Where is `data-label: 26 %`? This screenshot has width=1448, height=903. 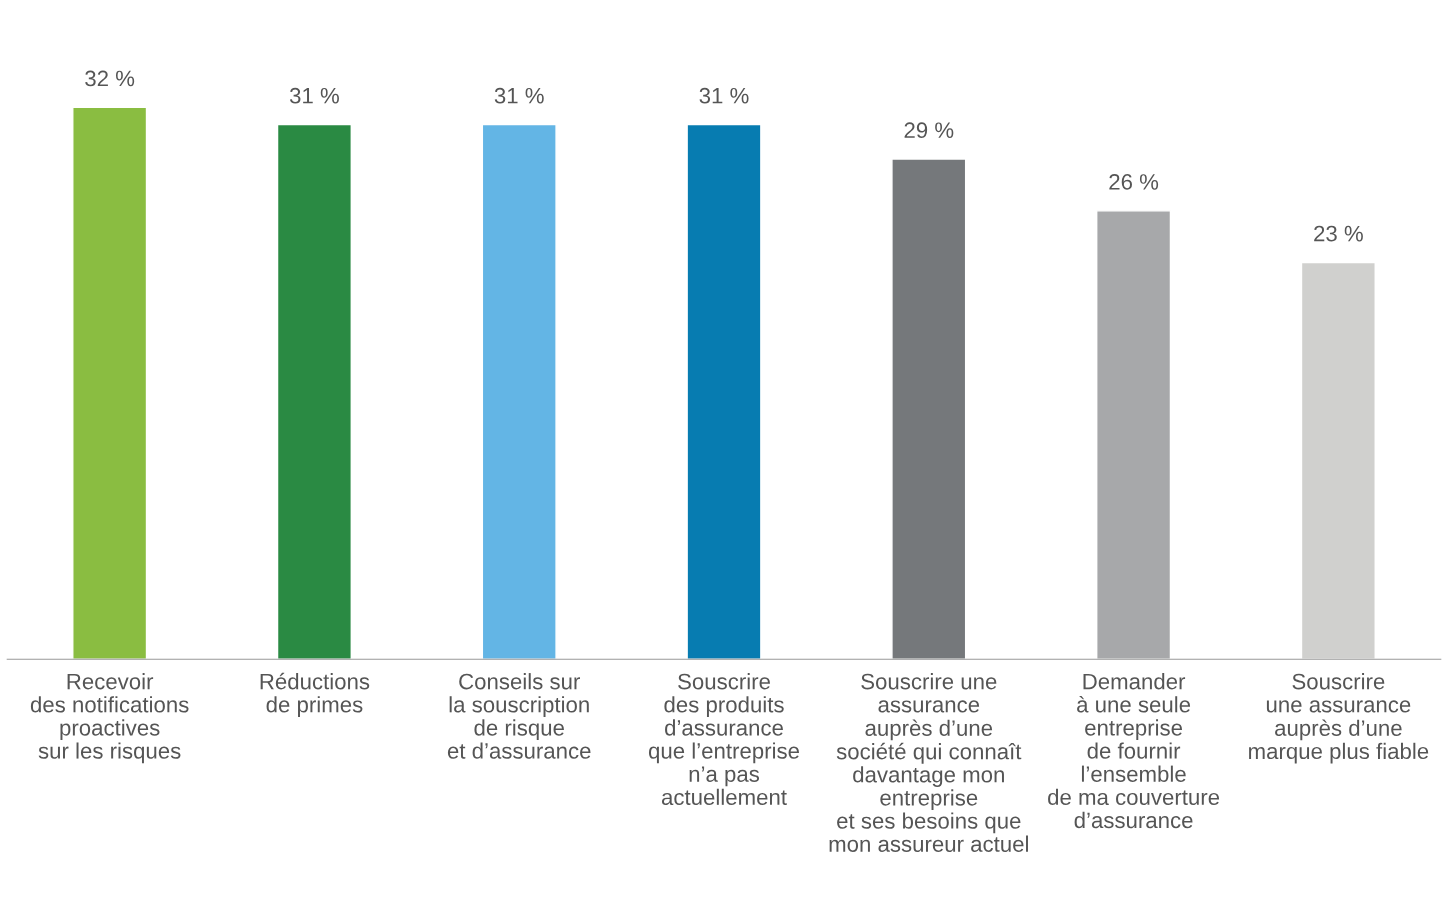 data-label: 26 % is located at coordinates (1134, 182).